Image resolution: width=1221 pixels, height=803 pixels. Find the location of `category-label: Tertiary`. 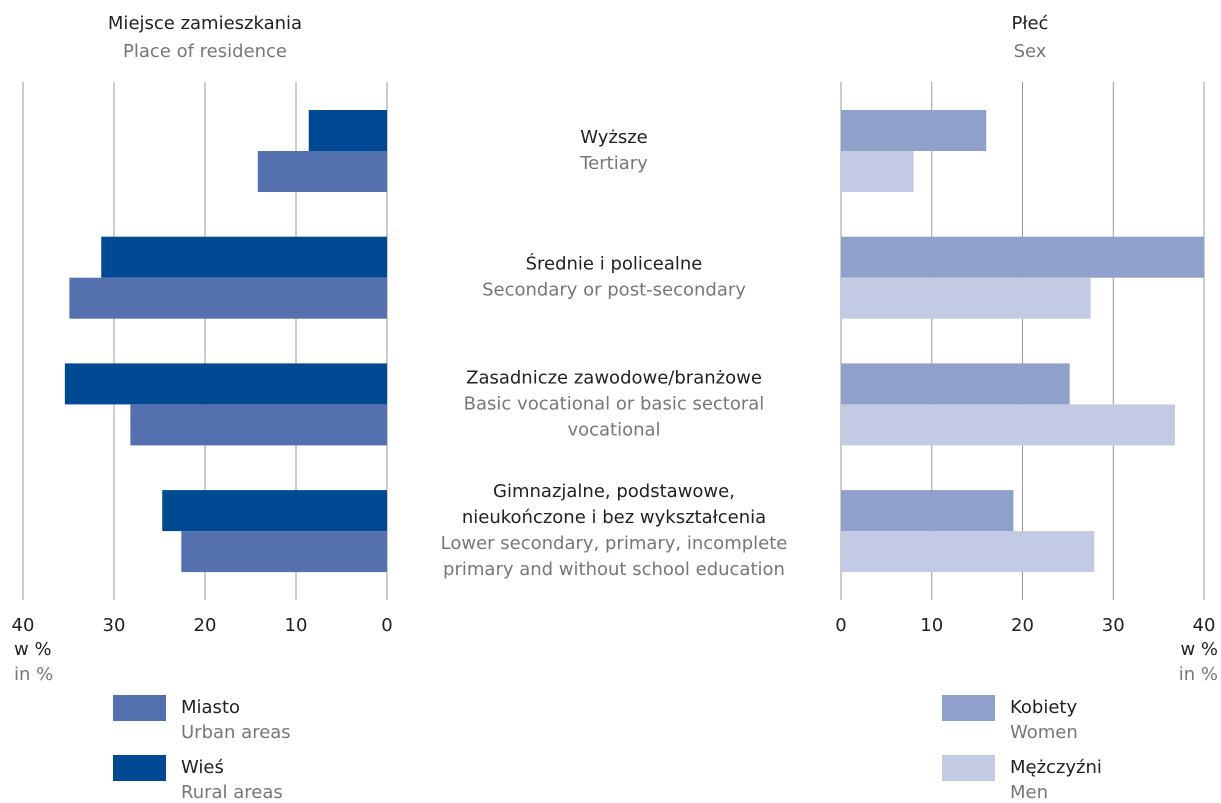

category-label: Tertiary is located at coordinates (613, 163).